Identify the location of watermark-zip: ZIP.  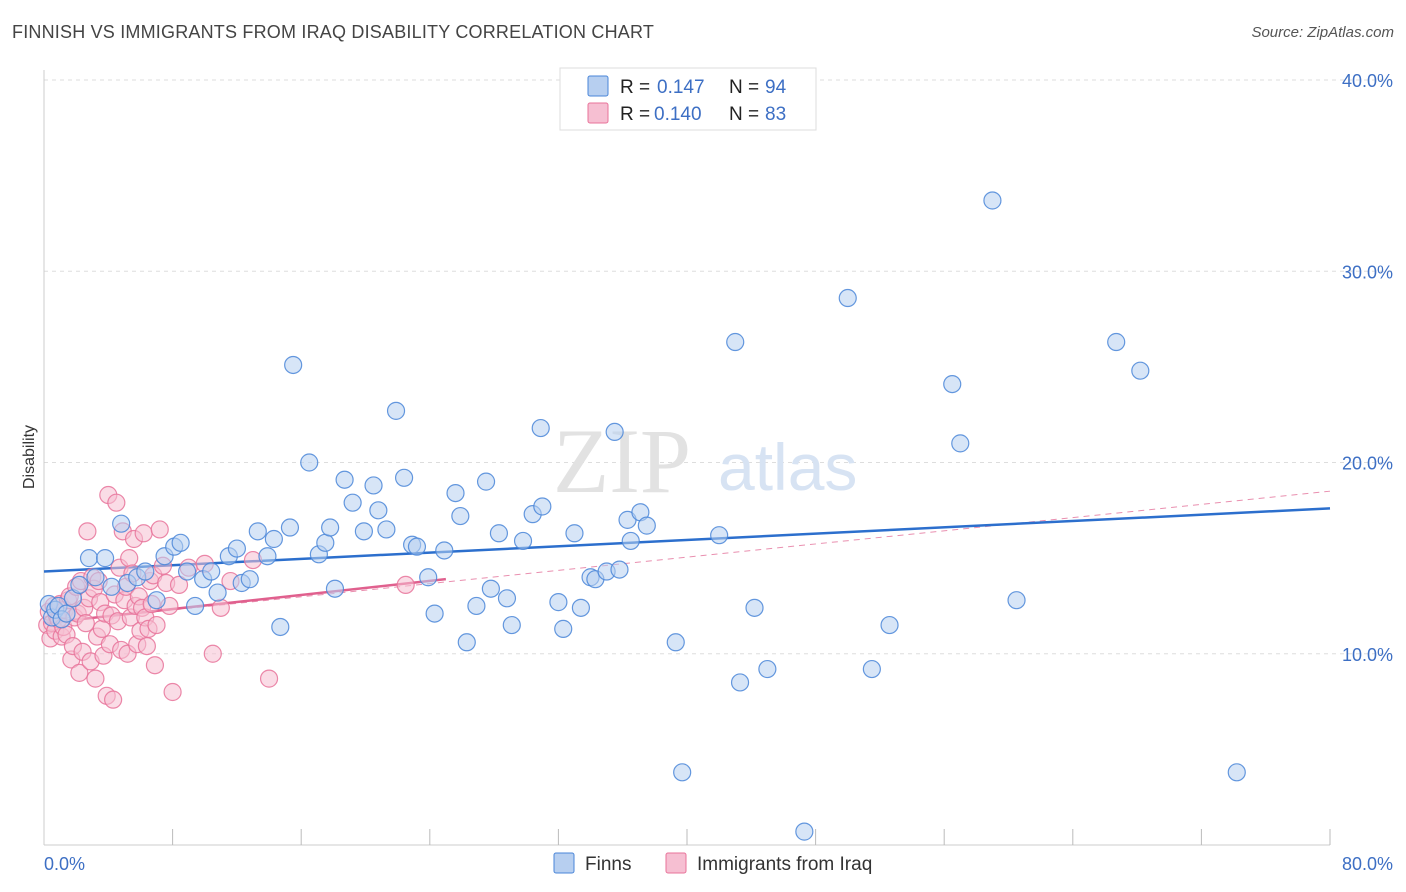
(622, 461).